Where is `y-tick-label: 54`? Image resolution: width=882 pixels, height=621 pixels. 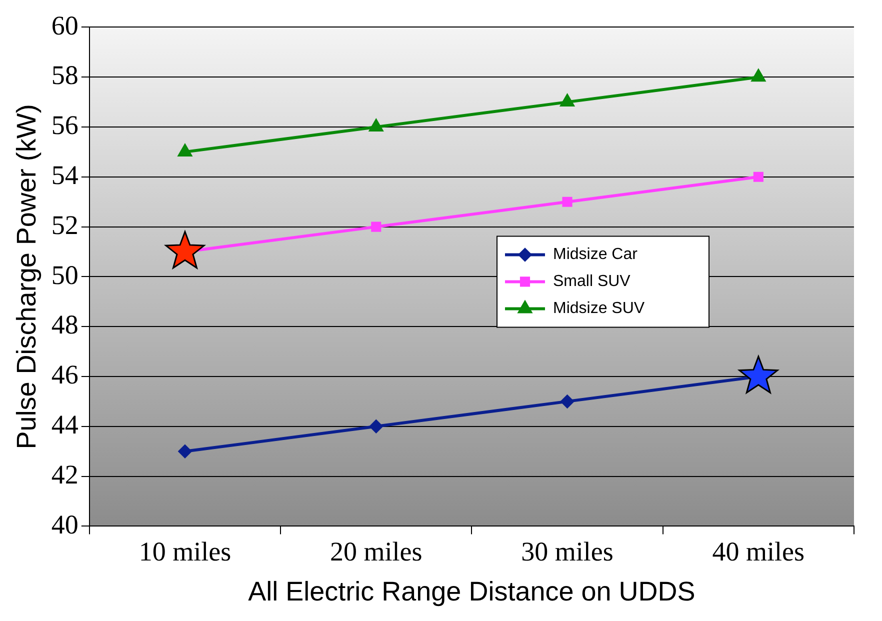
y-tick-label: 54 is located at coordinates (65, 175).